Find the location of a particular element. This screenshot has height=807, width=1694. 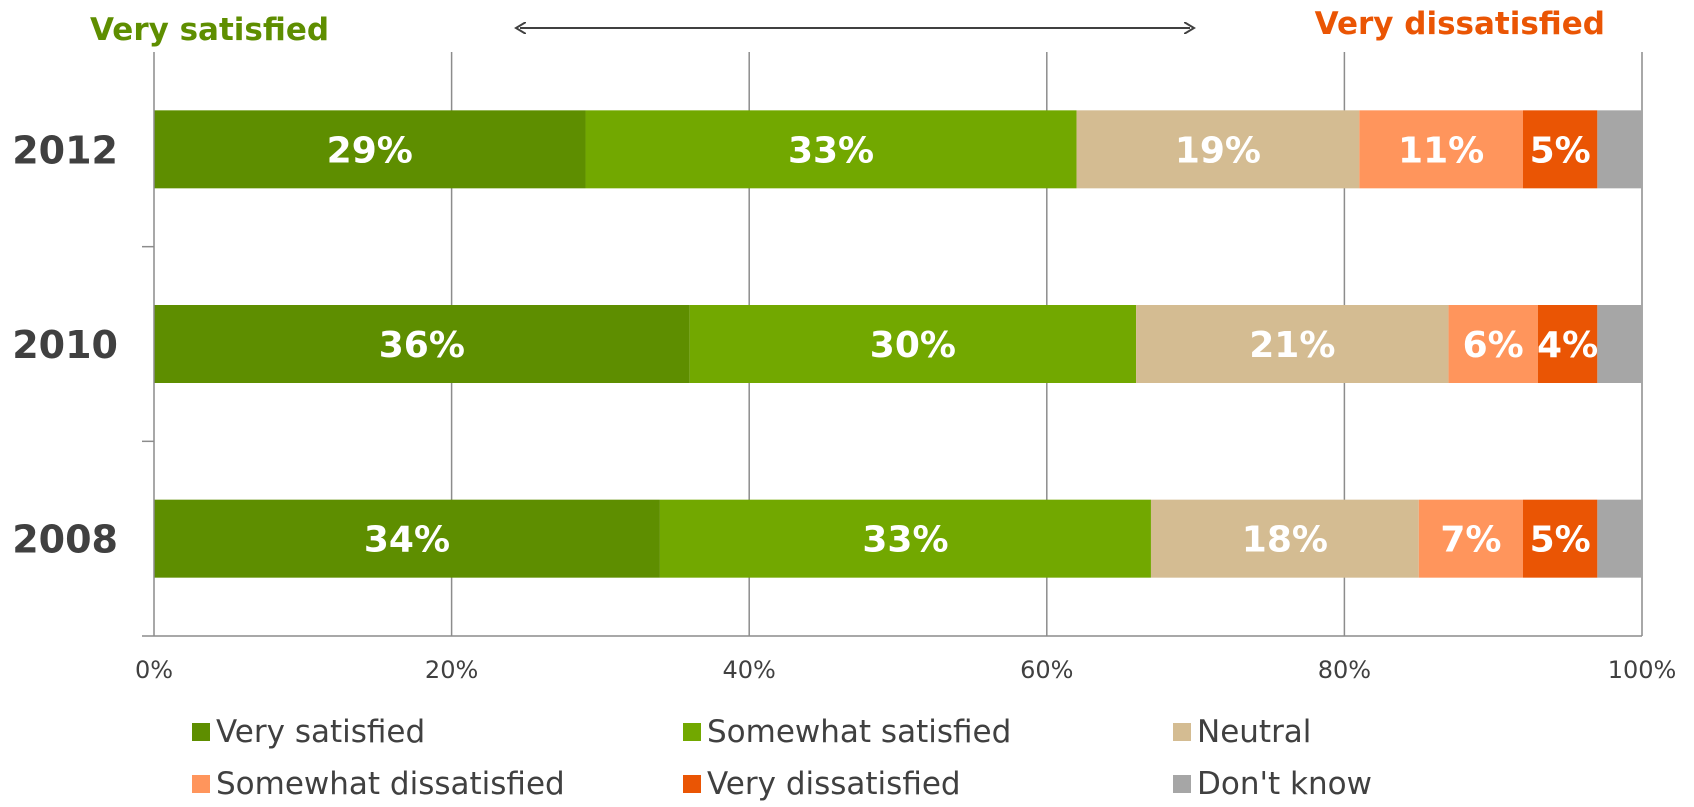

data-label: 4% is located at coordinates (1567, 345).